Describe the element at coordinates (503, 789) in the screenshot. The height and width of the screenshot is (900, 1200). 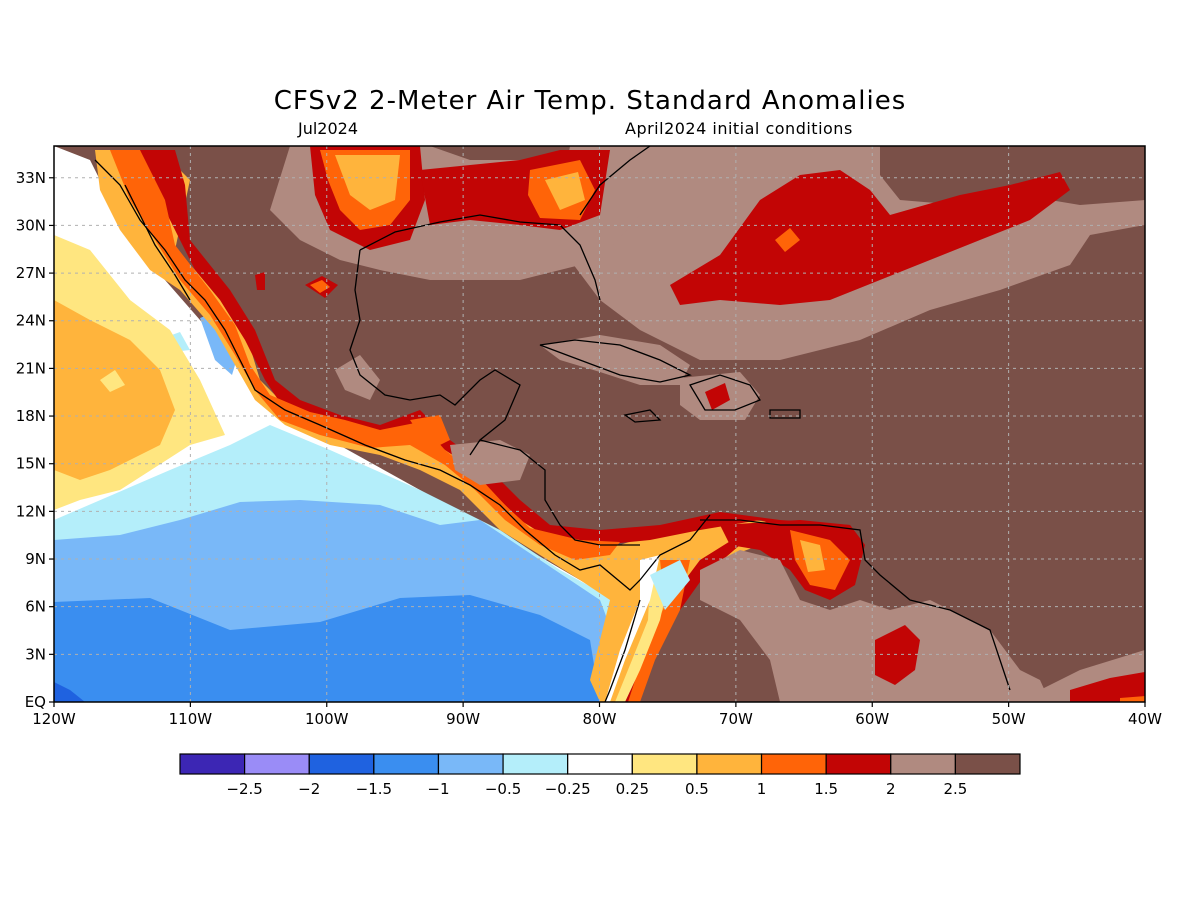
I see `colorbar-label: −0.5` at that location.